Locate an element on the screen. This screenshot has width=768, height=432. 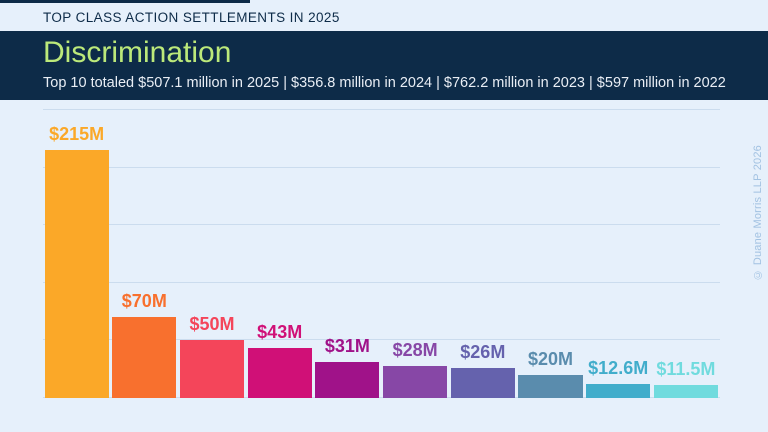
copyright-watermark: © Duane Morris LLP 2026 is located at coordinates (758, 213).